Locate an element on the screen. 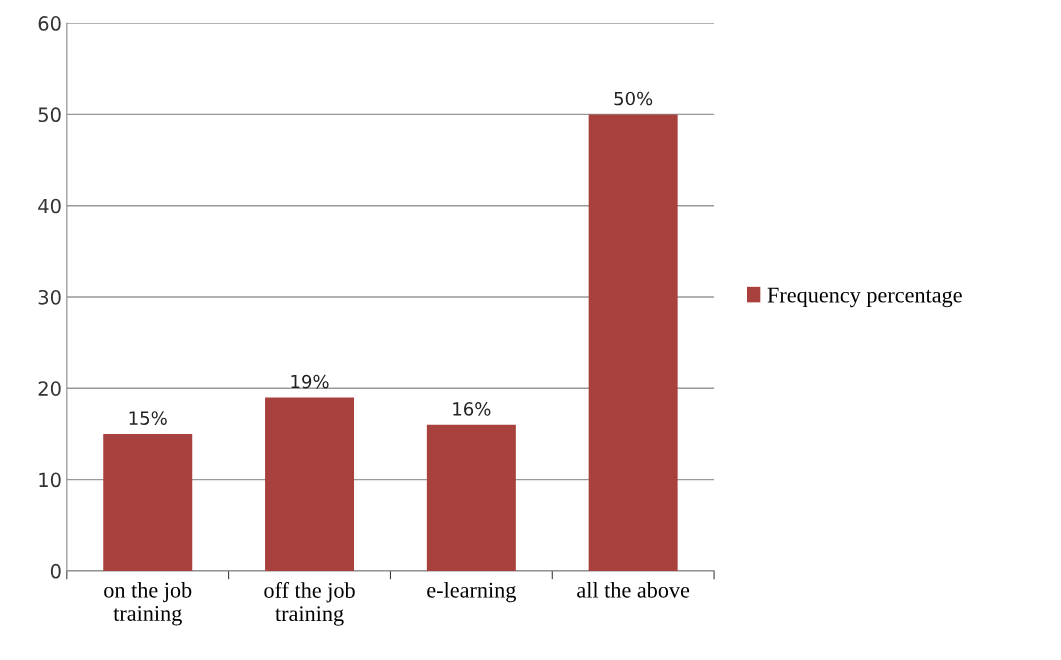  data-label: 15% is located at coordinates (148, 418).